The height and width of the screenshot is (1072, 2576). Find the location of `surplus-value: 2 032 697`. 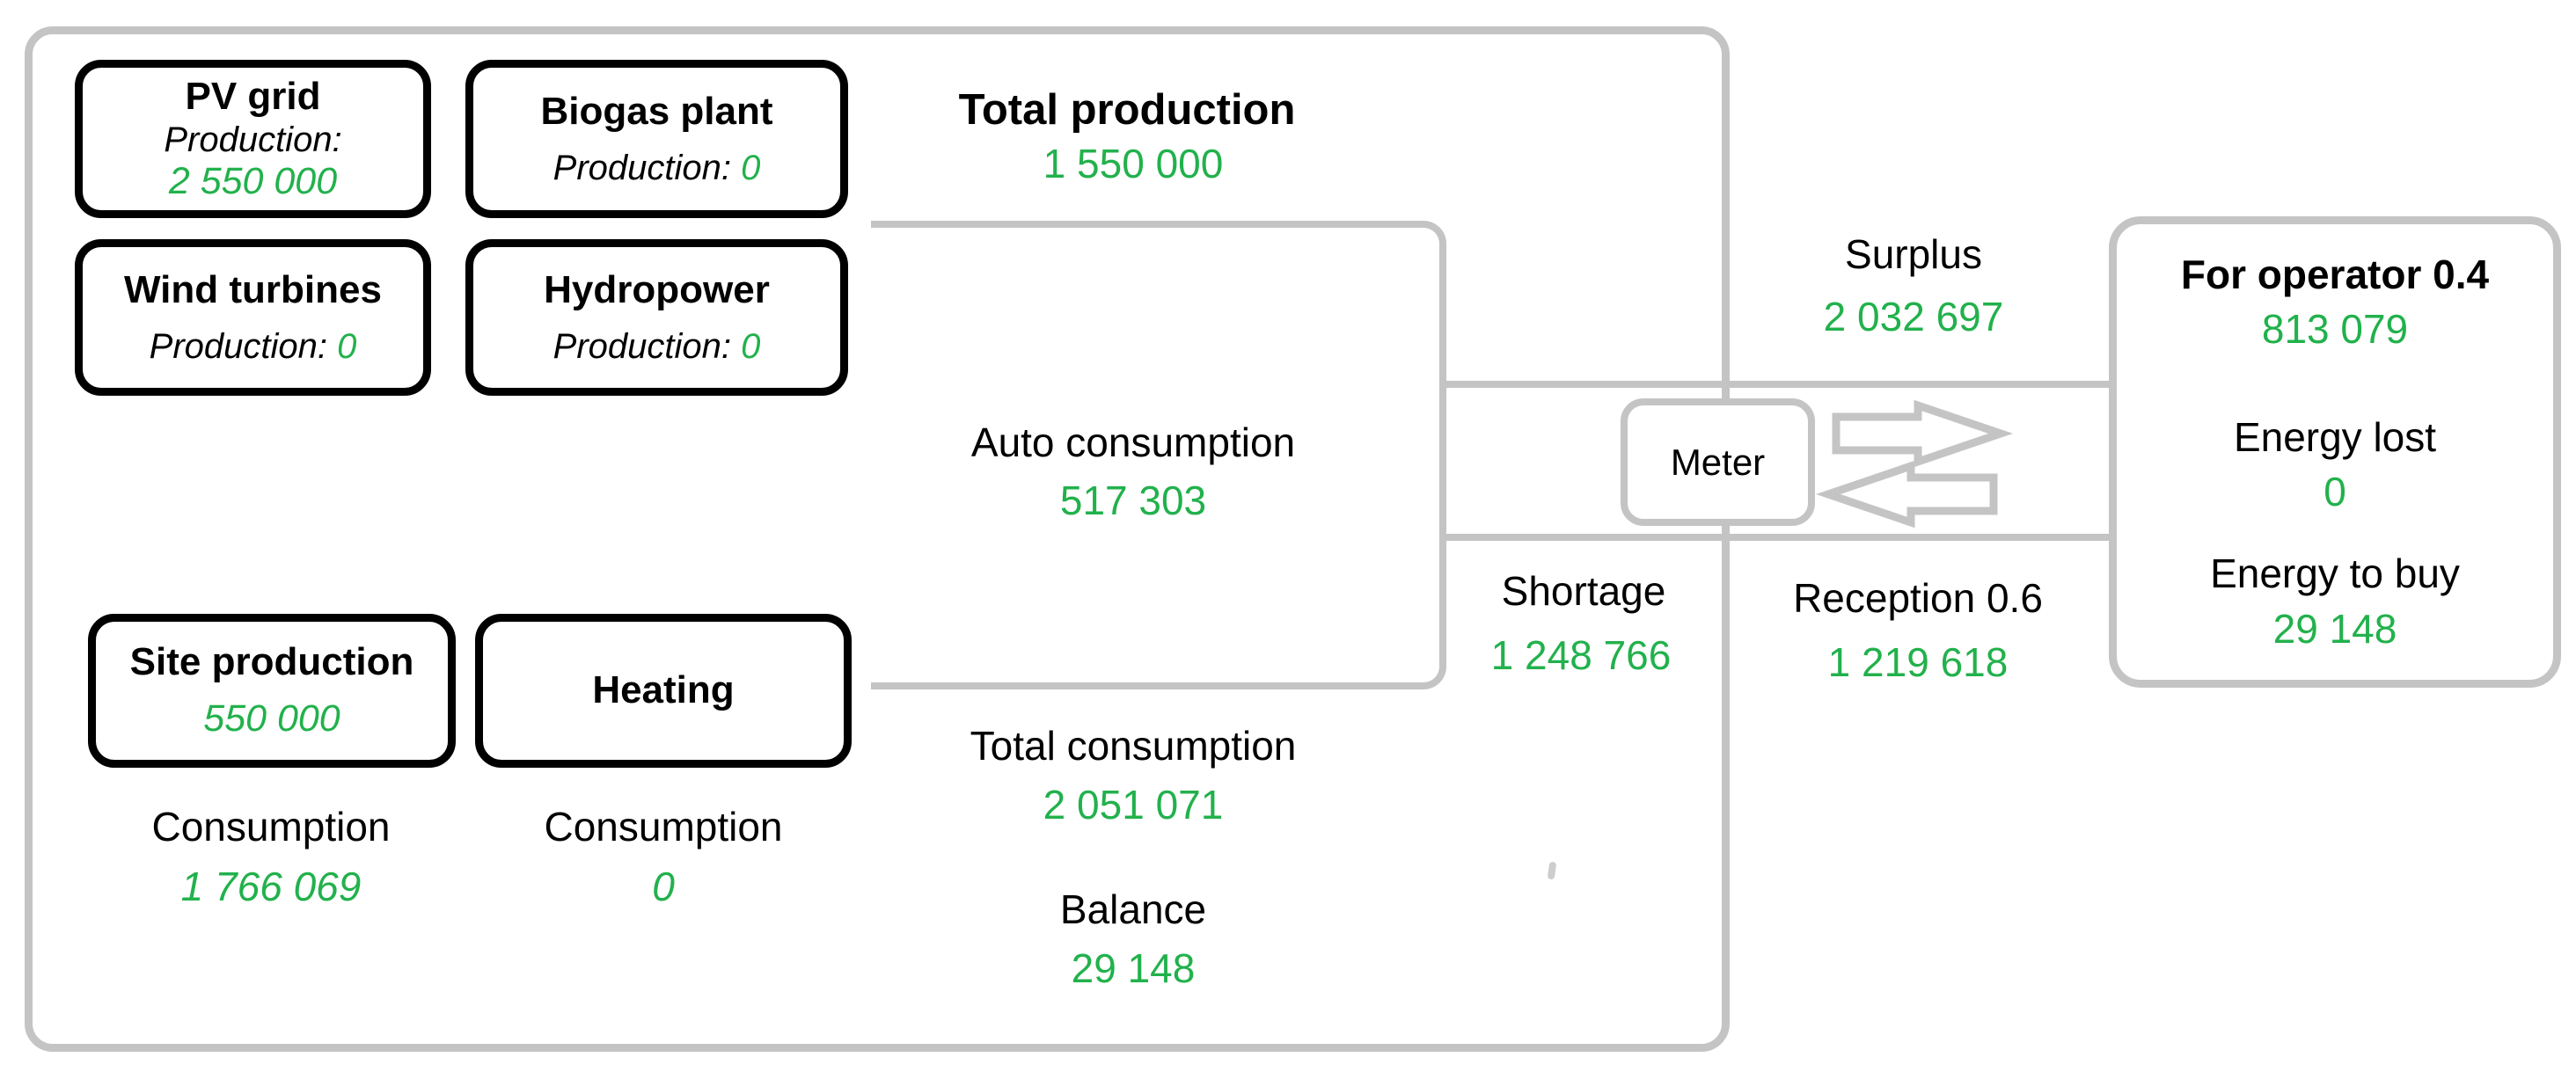

surplus-value: 2 032 697 is located at coordinates (1913, 316).